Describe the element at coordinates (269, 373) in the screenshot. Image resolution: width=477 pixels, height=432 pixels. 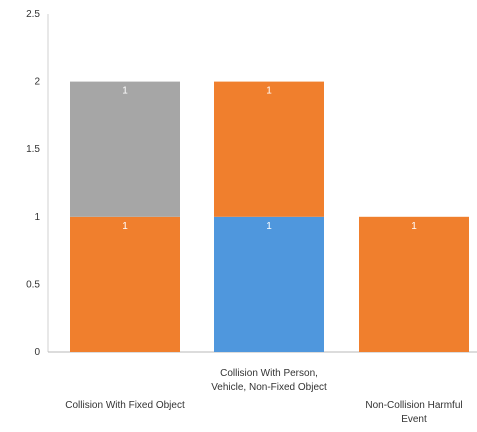
I see `category-label: Collision With Person,` at that location.